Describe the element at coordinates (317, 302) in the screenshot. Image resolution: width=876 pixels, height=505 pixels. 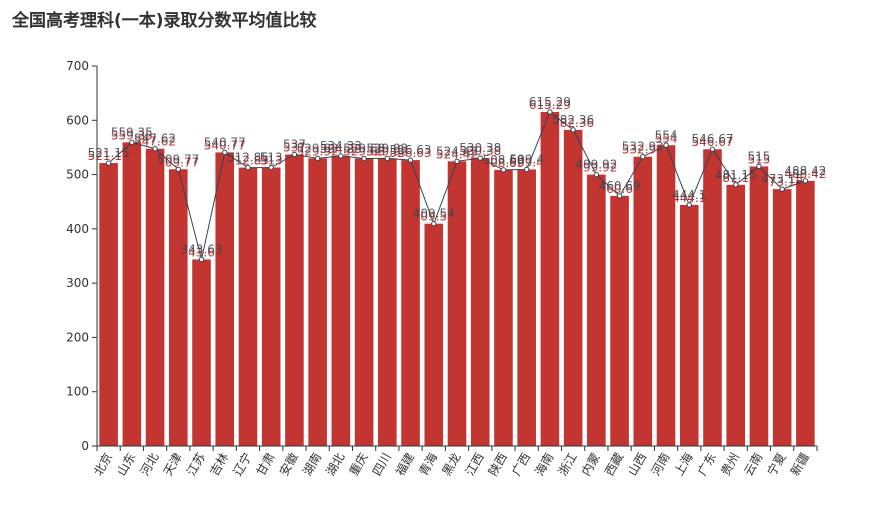
I see `bar-湖南` at that location.